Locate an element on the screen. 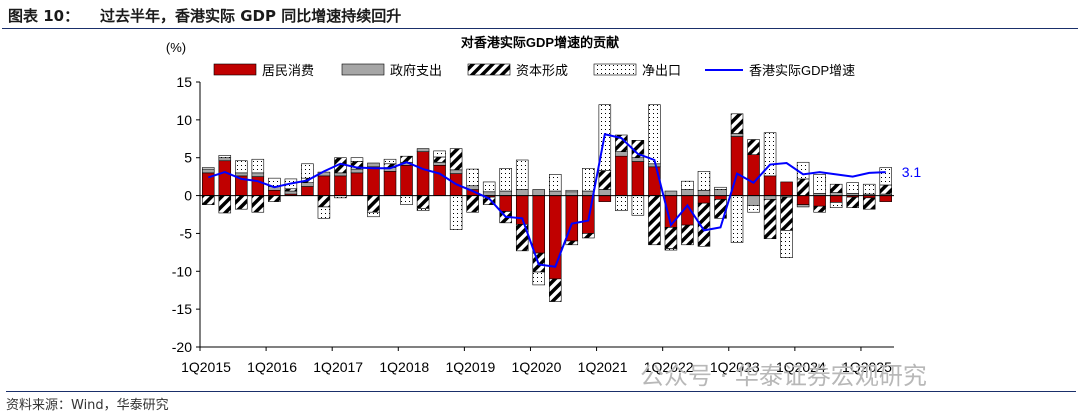 This screenshot has height=415, width=1080. bar-0-2Q2025 is located at coordinates (885, 198).